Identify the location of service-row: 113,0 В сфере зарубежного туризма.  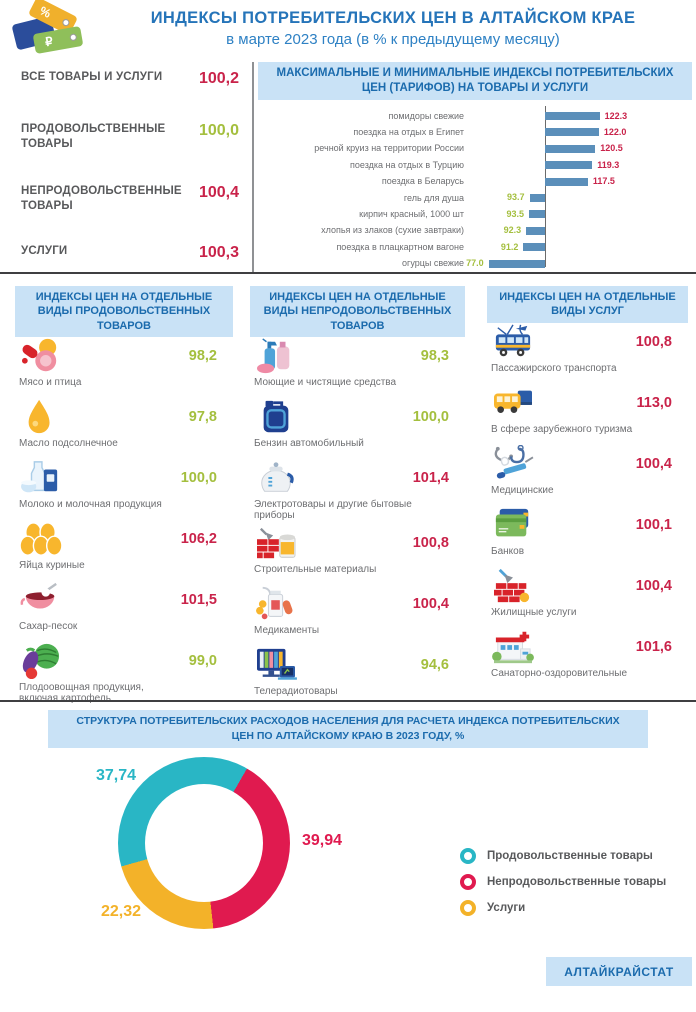
(587, 413).